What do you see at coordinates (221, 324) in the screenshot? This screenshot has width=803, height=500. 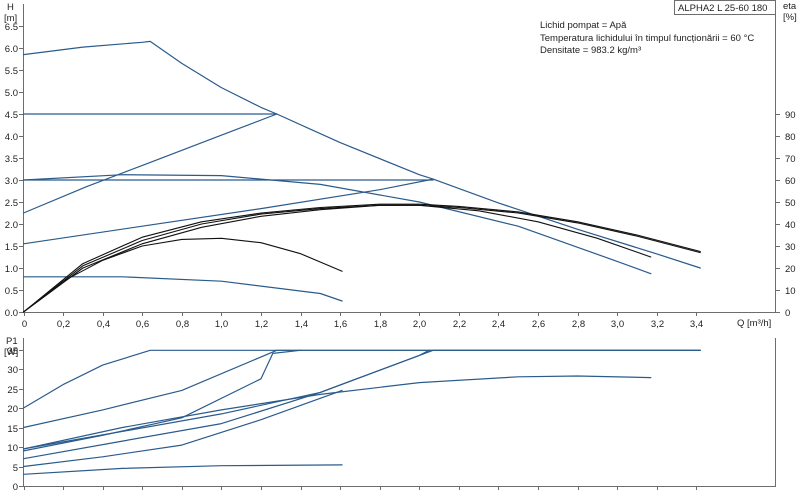 I see `x-tick-label: 1,0` at bounding box center [221, 324].